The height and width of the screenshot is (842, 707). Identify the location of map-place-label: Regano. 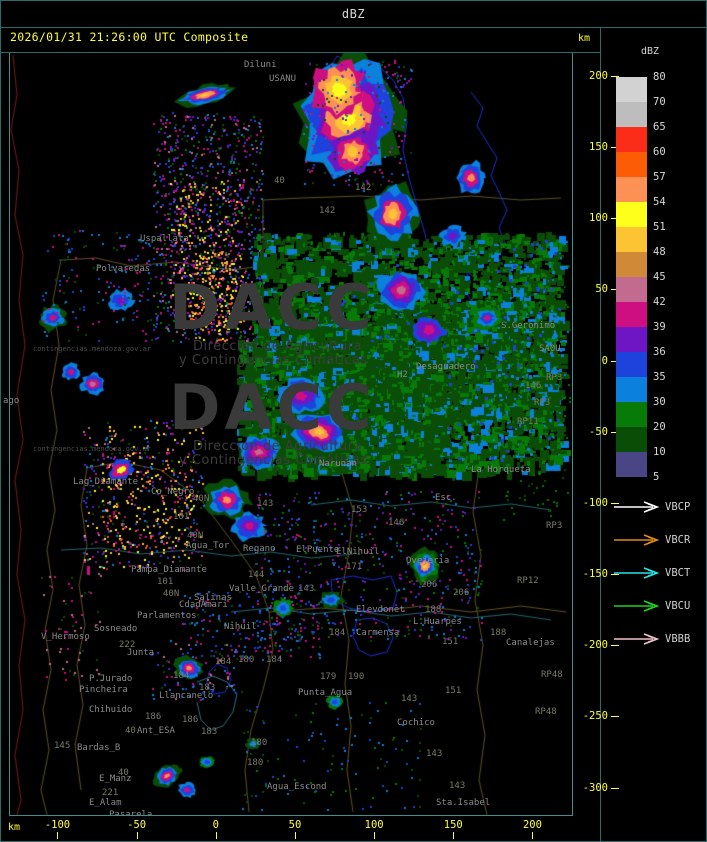
(259, 549).